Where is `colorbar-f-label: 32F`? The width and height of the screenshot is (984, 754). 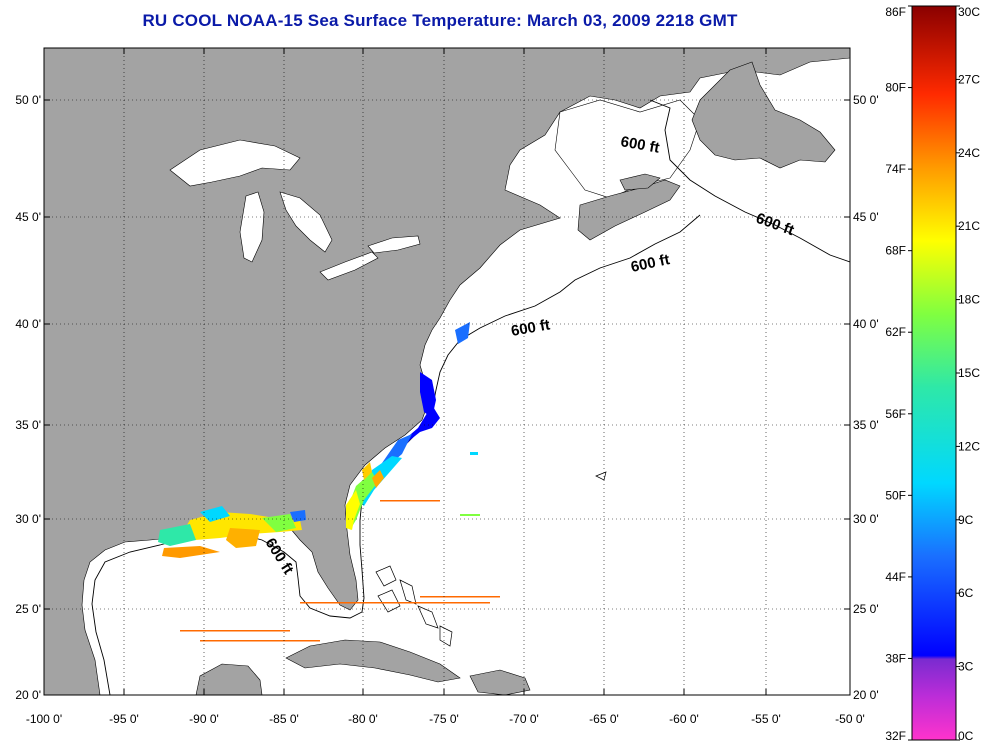
colorbar-f-label: 32F is located at coordinates (895, 736).